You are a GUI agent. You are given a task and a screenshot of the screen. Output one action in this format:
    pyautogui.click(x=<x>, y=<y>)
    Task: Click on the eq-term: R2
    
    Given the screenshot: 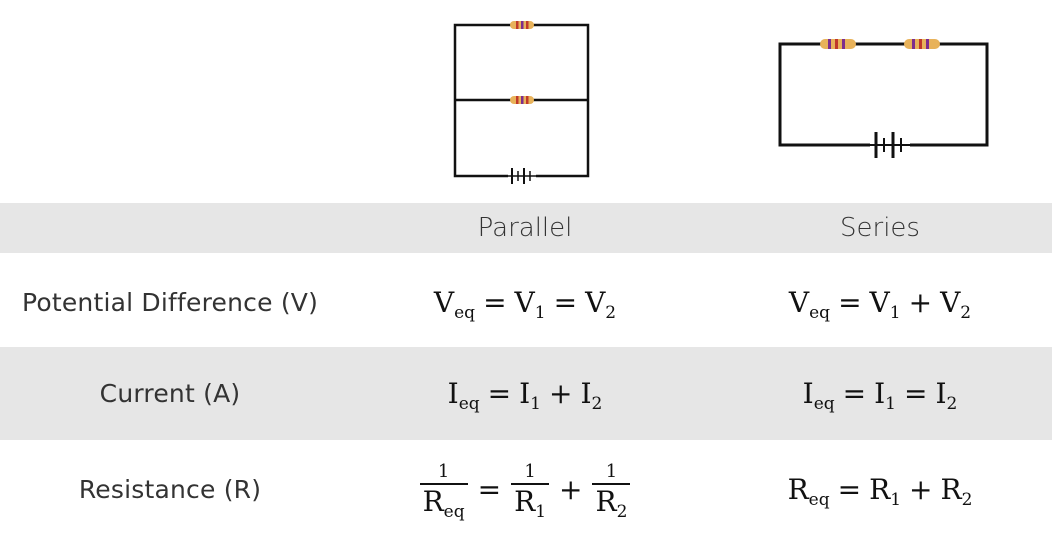 What is the action you would take?
    pyautogui.click(x=956, y=491)
    